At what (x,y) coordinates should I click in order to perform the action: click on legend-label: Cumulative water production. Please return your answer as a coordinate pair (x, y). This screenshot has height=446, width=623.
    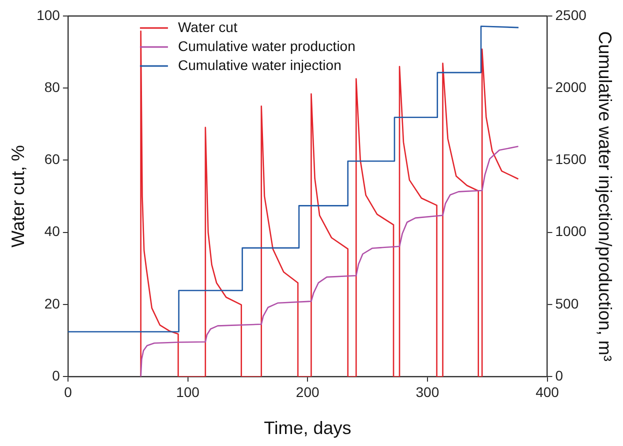
    Looking at the image, I should click on (267, 46).